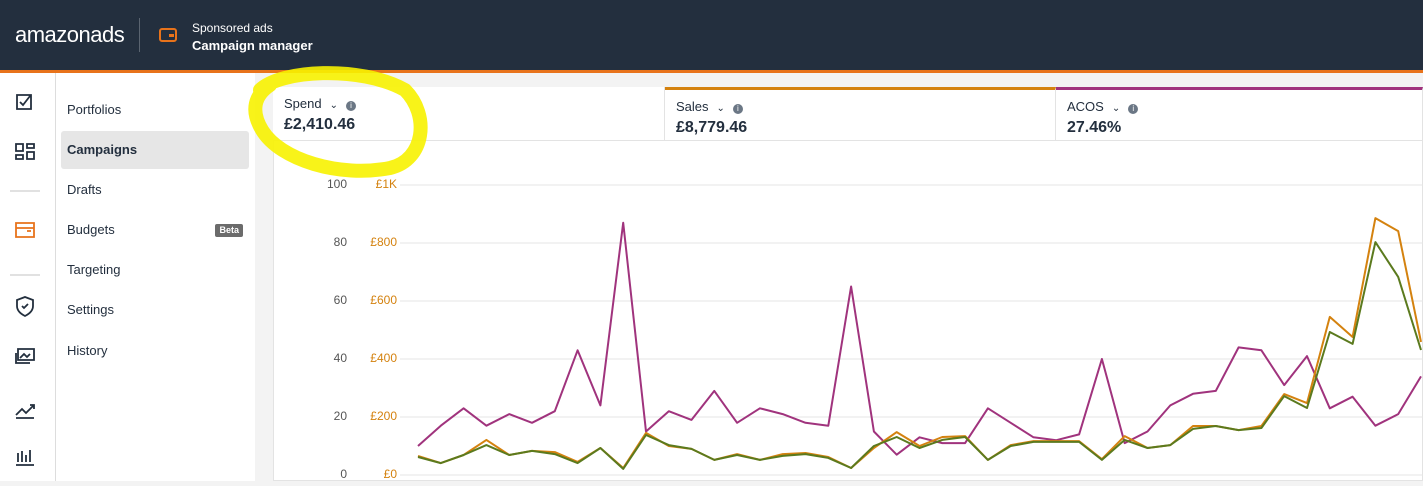  What do you see at coordinates (386, 184) in the screenshot?
I see `y2-tick-label: £1K` at bounding box center [386, 184].